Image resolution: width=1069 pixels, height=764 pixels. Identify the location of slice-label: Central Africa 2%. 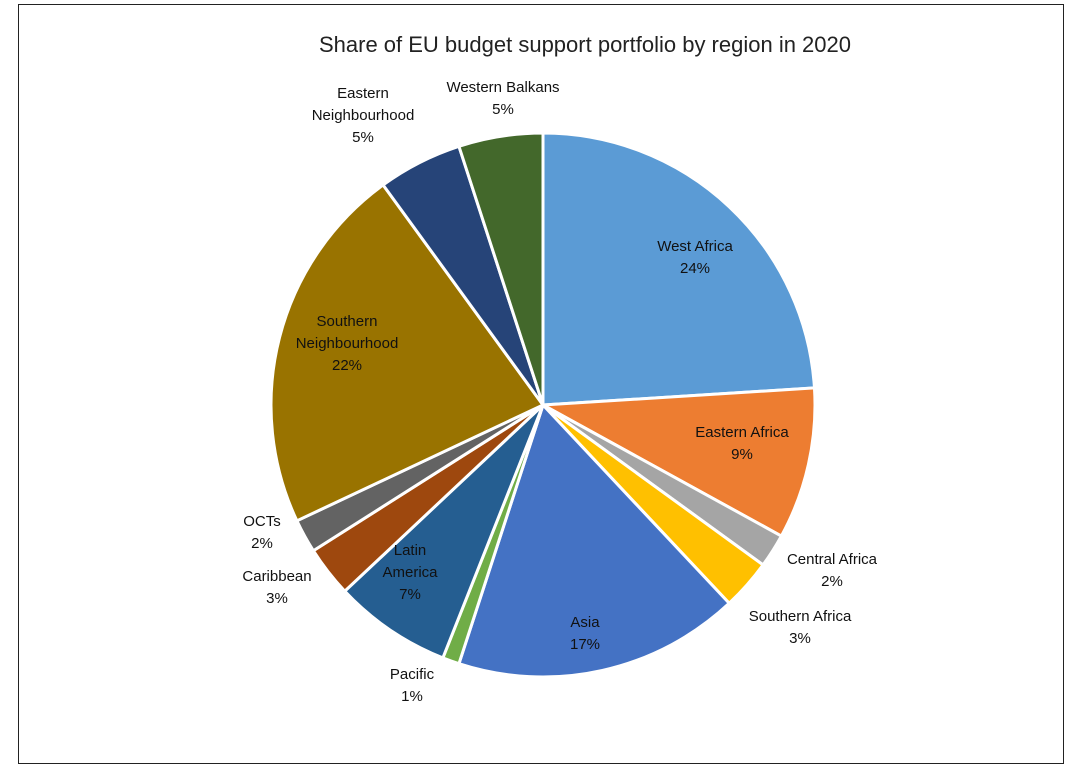
(832, 570).